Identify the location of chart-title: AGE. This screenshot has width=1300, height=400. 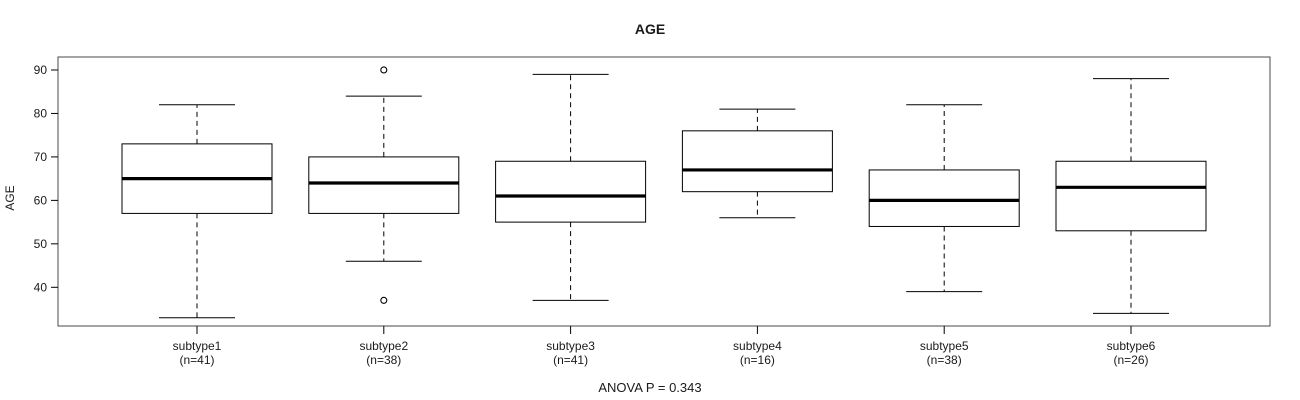
(650, 29).